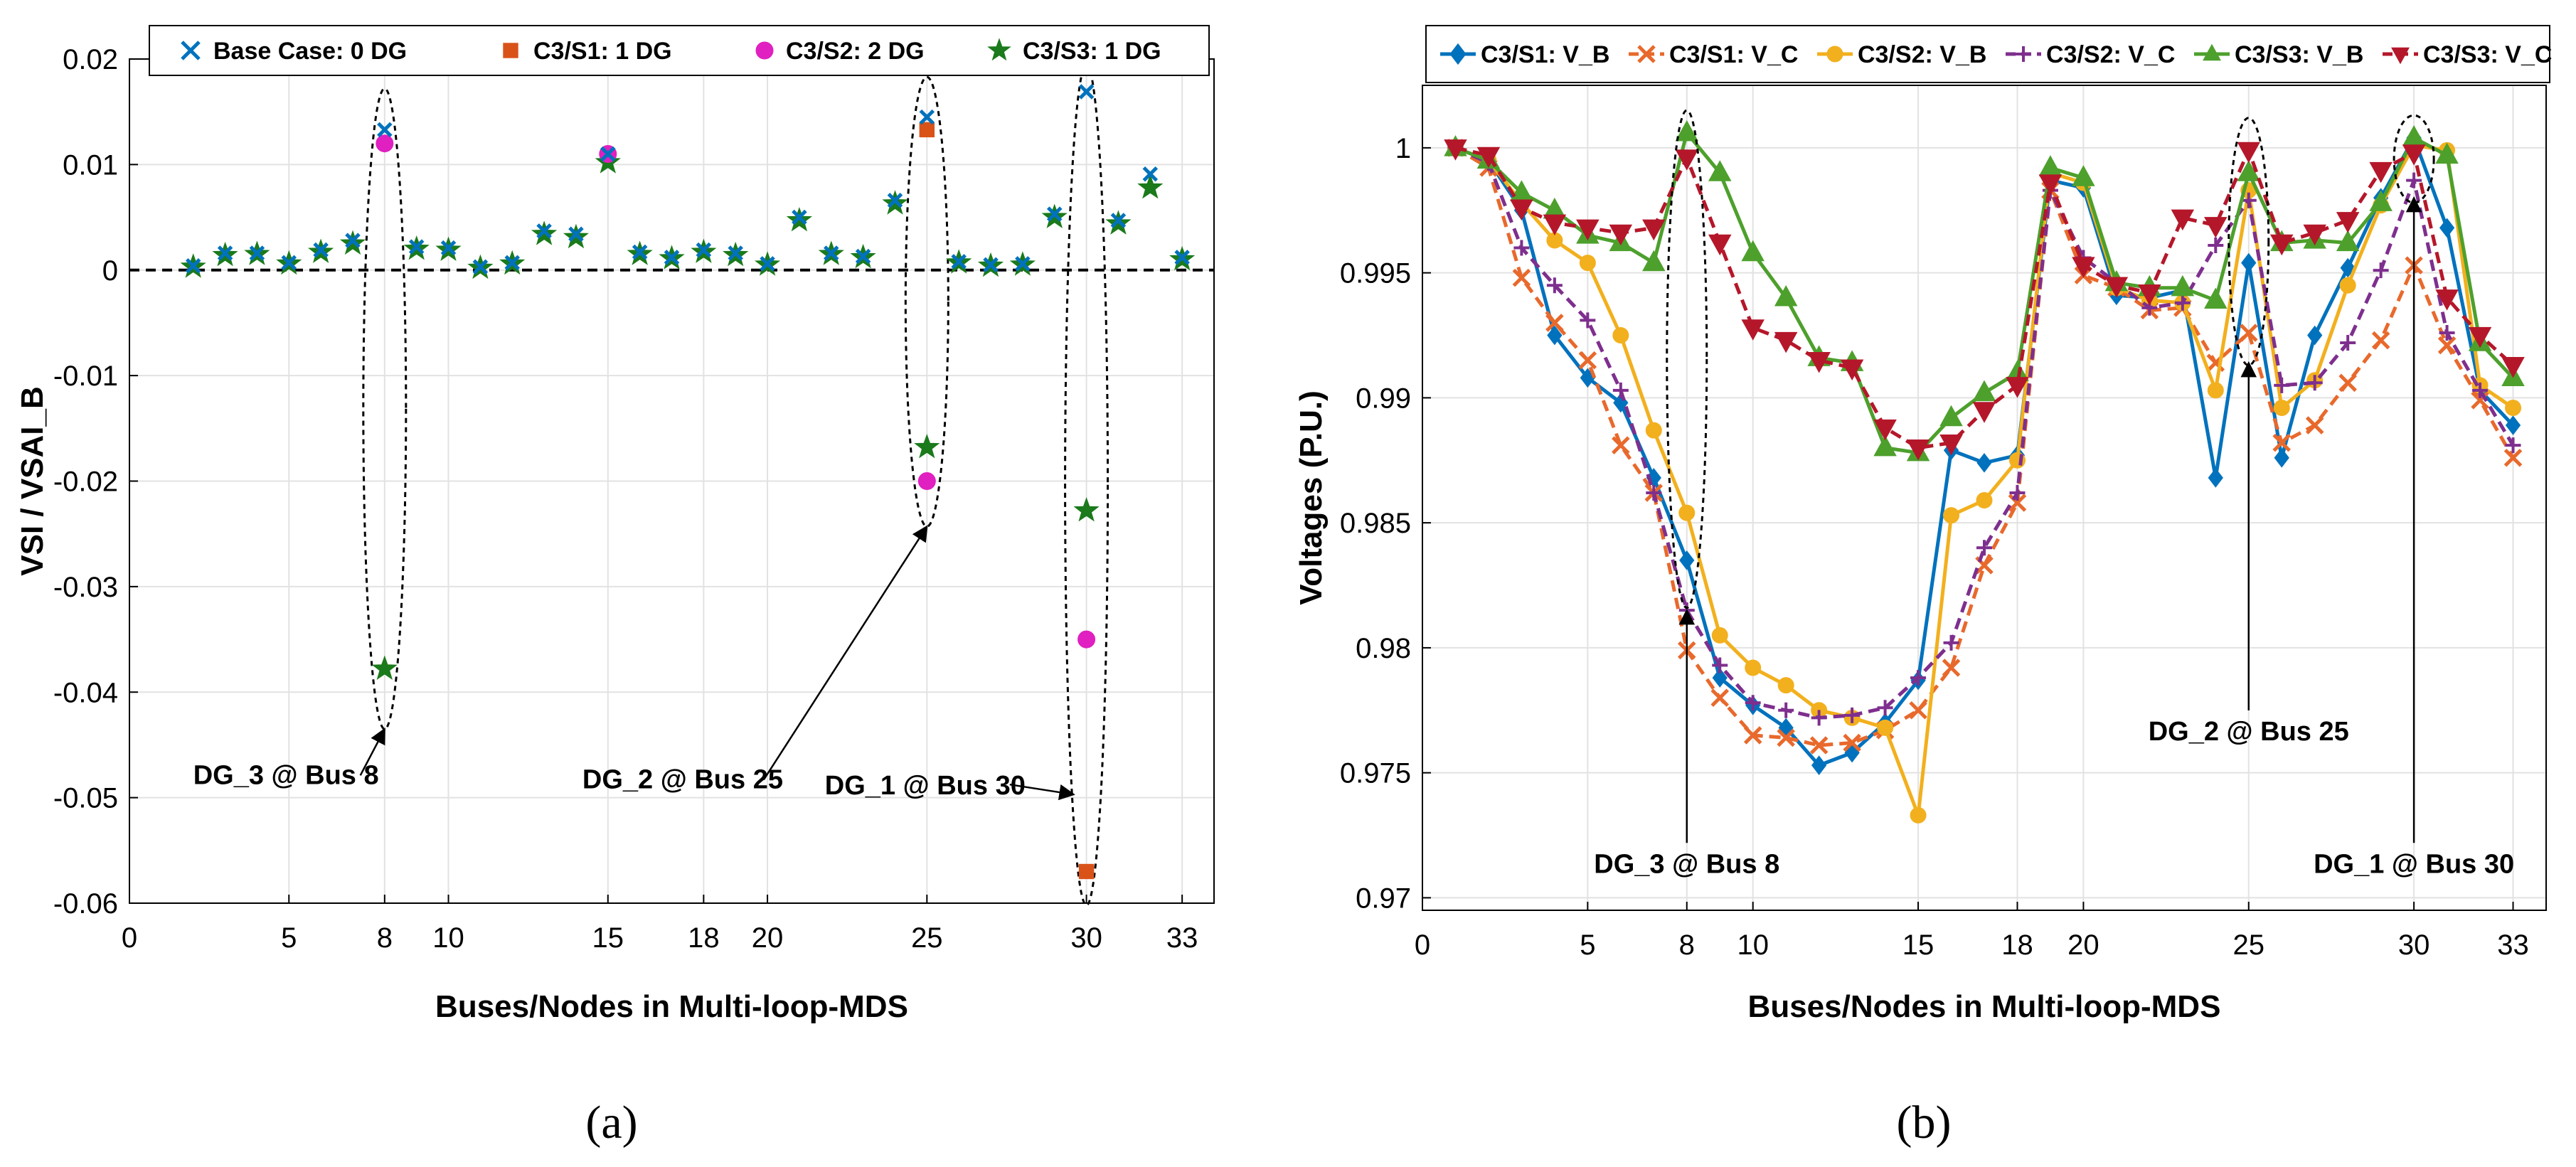 The width and height of the screenshot is (2576, 1167). What do you see at coordinates (90, 165) in the screenshot?
I see `y-tick-label: 0.01` at bounding box center [90, 165].